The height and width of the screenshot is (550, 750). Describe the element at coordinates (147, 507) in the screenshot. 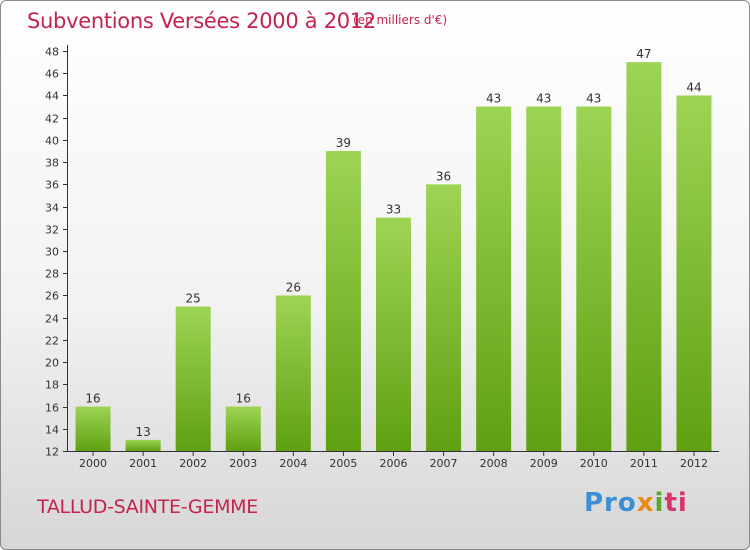

I see `commune-name: TALLUD-SAINTE-GEMME` at that location.